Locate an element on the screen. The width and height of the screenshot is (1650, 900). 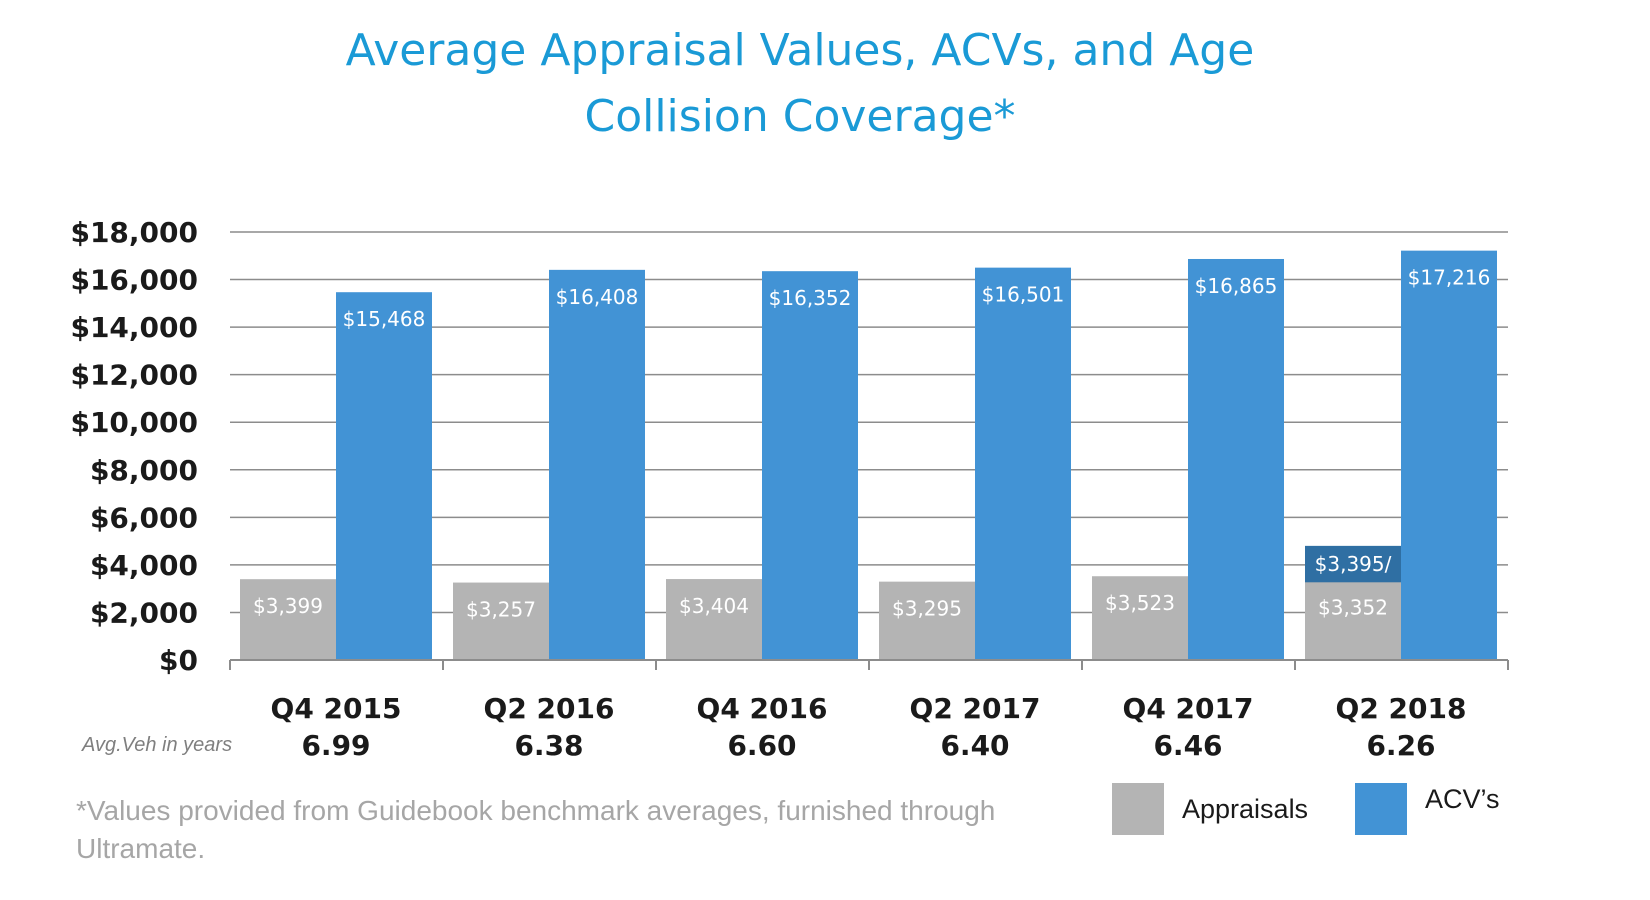
chart-title-line-1: Average Appraisal Values, ACVs, and Age is located at coordinates (800, 50).